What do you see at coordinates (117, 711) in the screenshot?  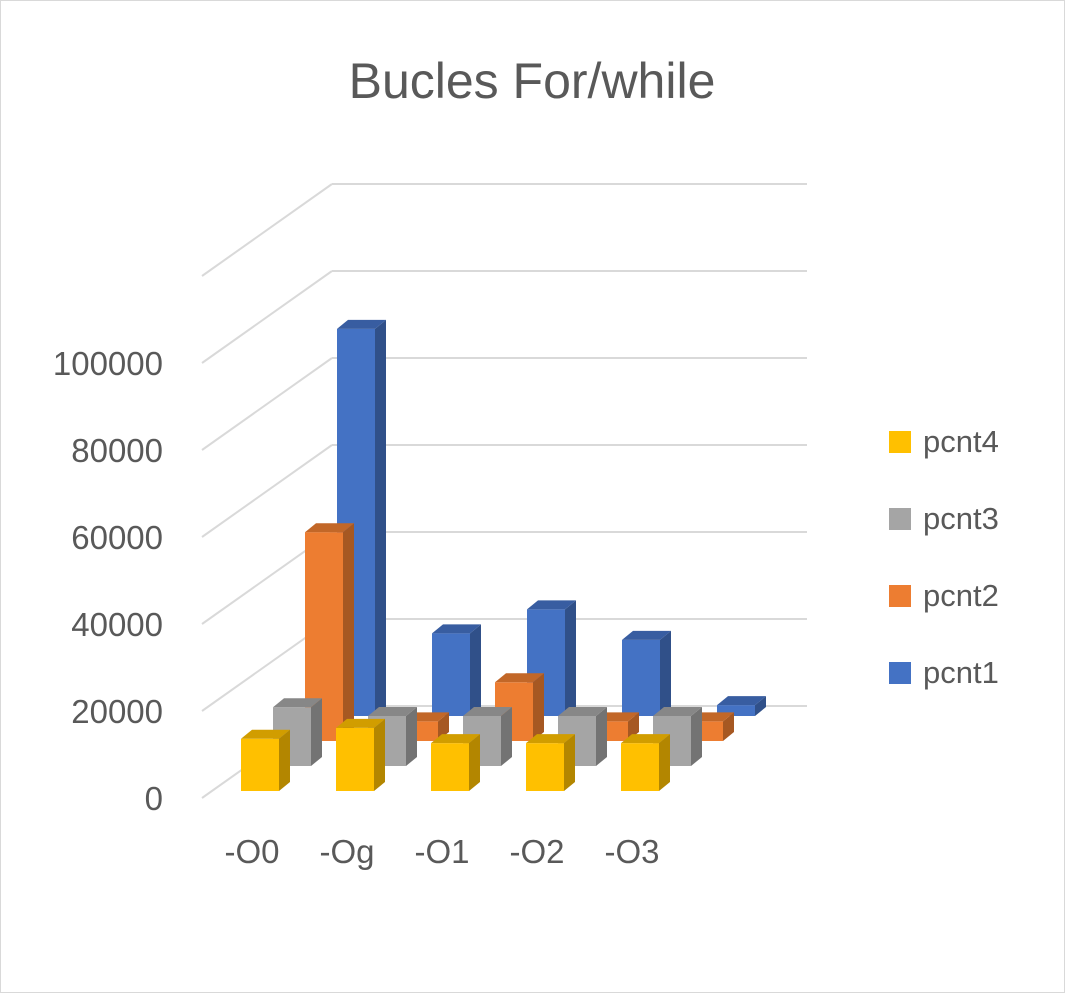 I see `y-tick-label-1: 20000` at bounding box center [117, 711].